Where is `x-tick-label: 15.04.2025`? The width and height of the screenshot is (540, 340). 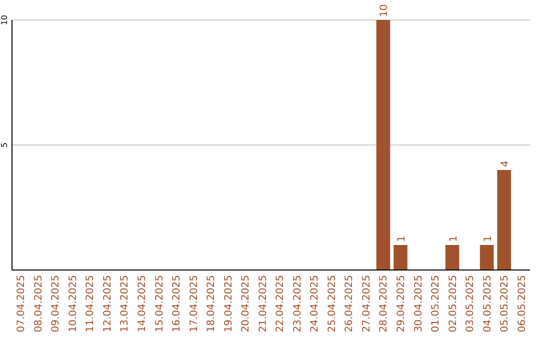 x-tick-label: 15.04.2025 is located at coordinates (160, 303).